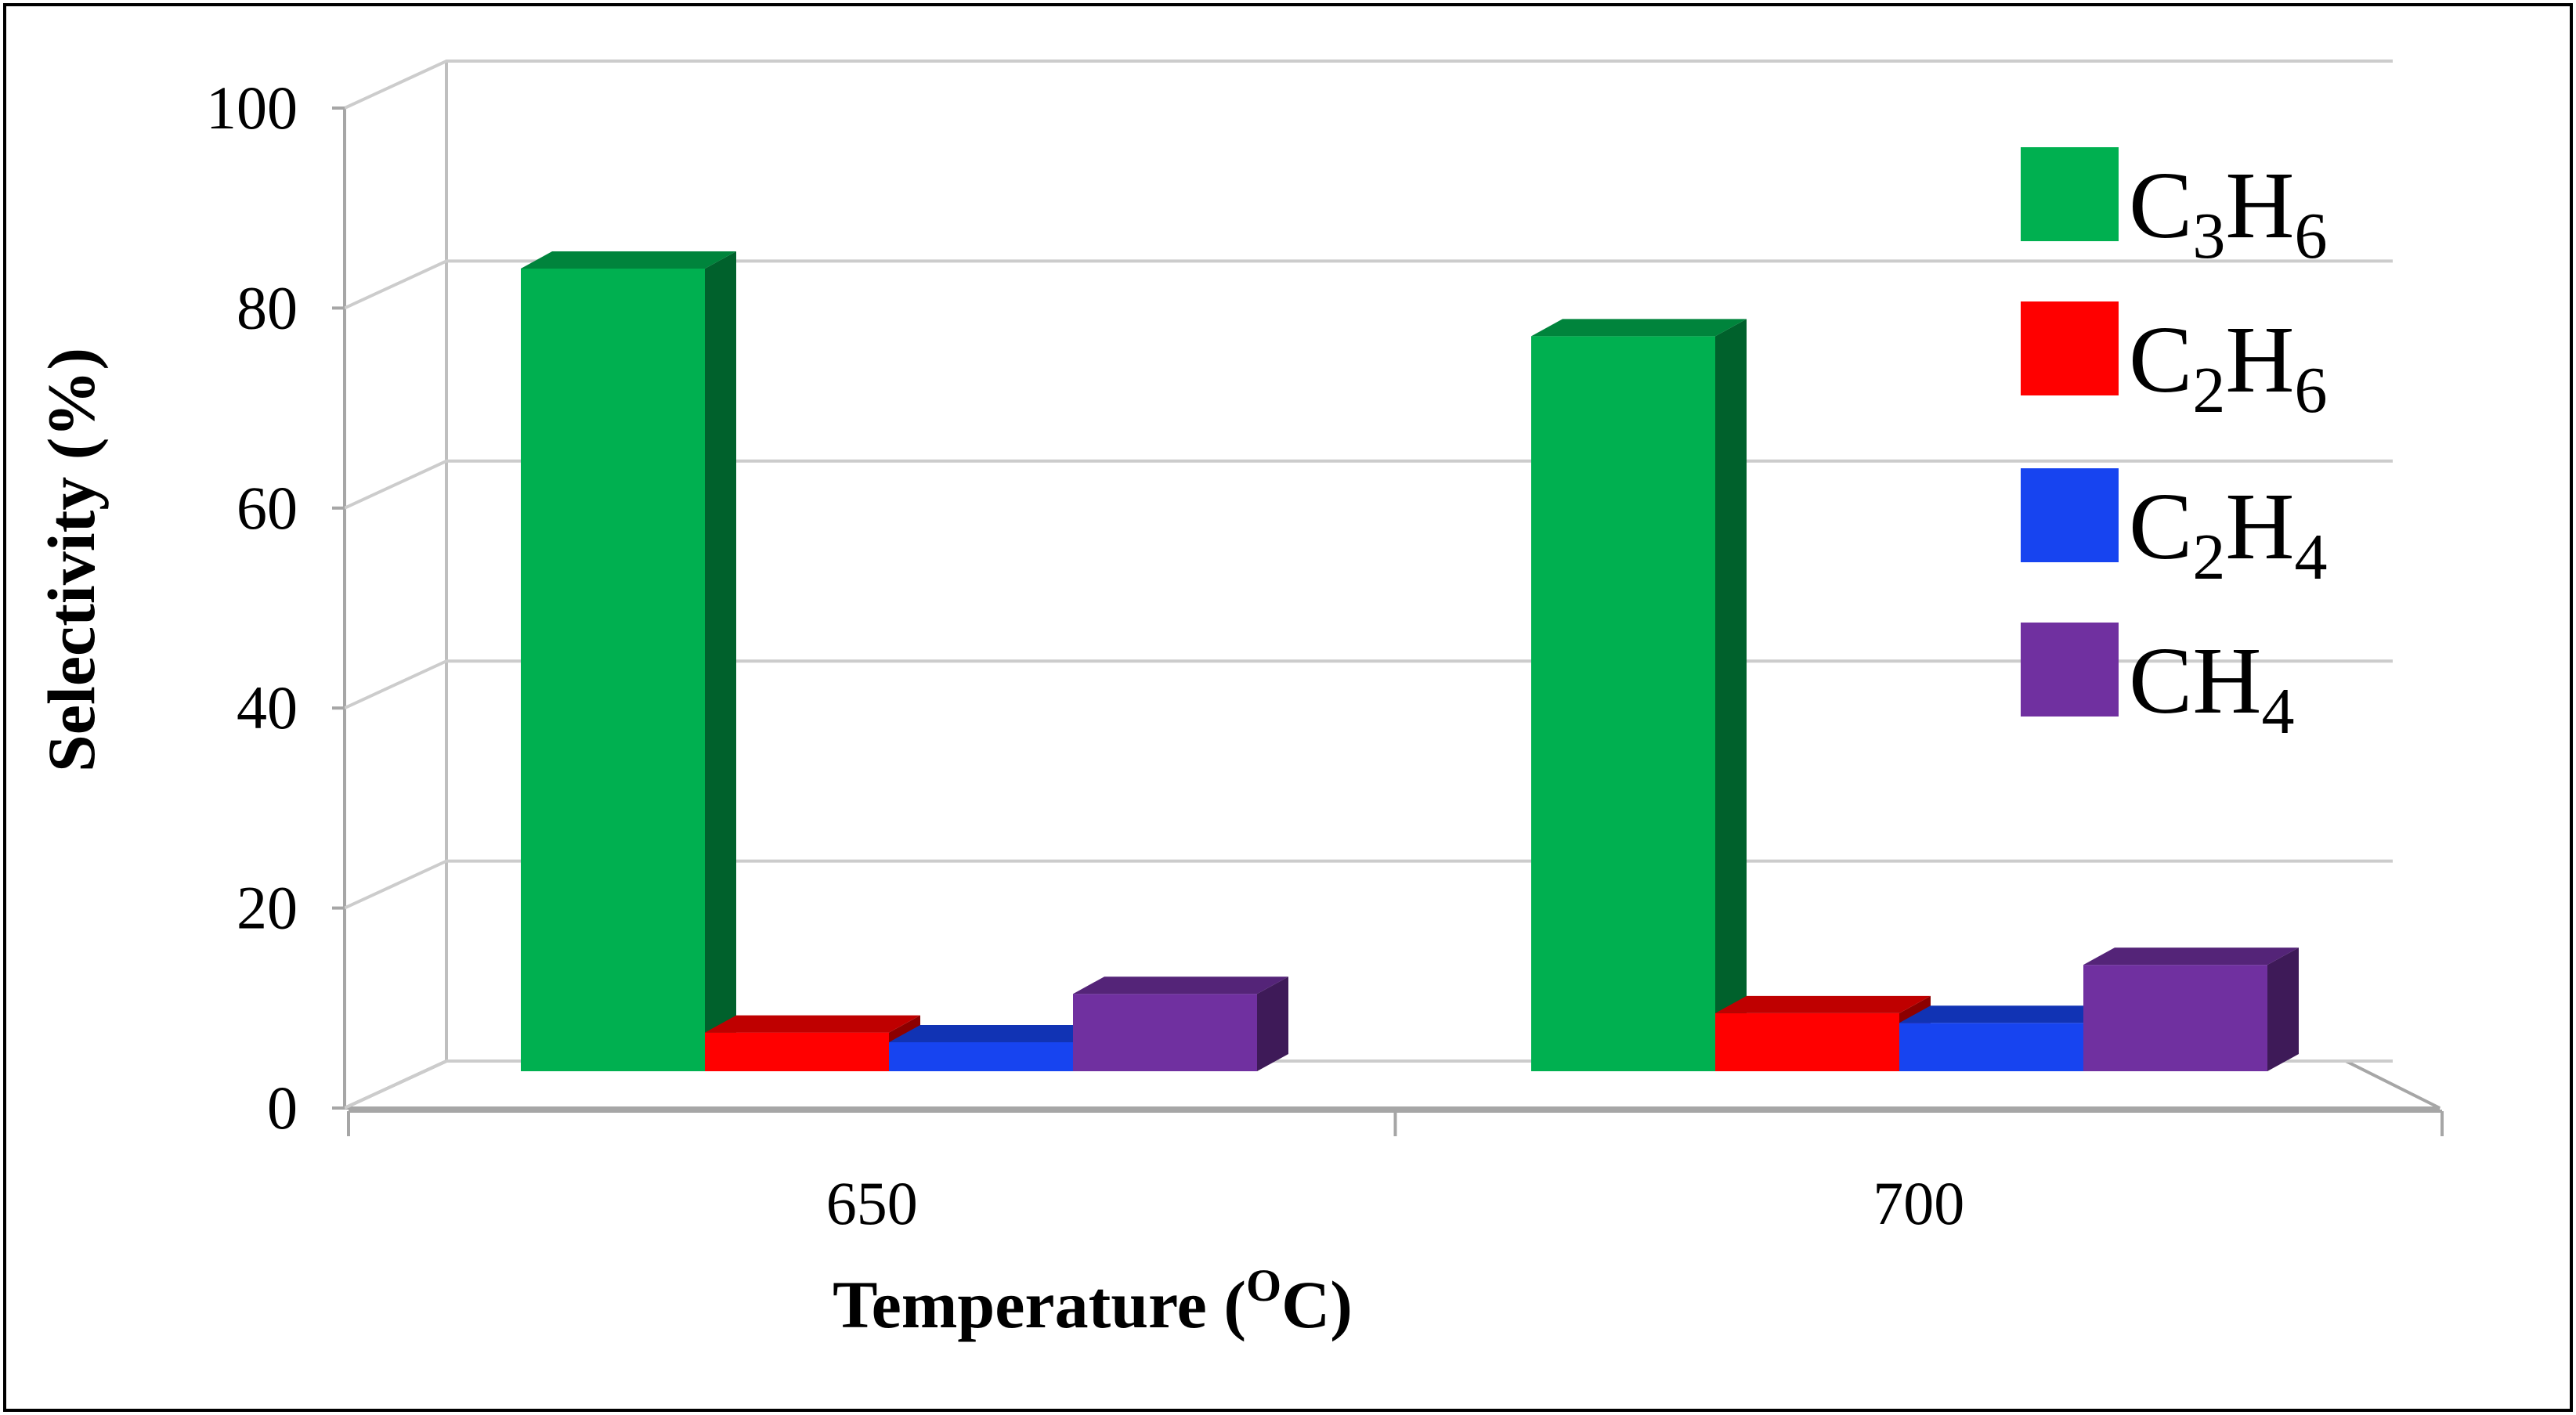 The image size is (2576, 1415). Describe the element at coordinates (267, 708) in the screenshot. I see `y-tick-label-40: 40` at that location.